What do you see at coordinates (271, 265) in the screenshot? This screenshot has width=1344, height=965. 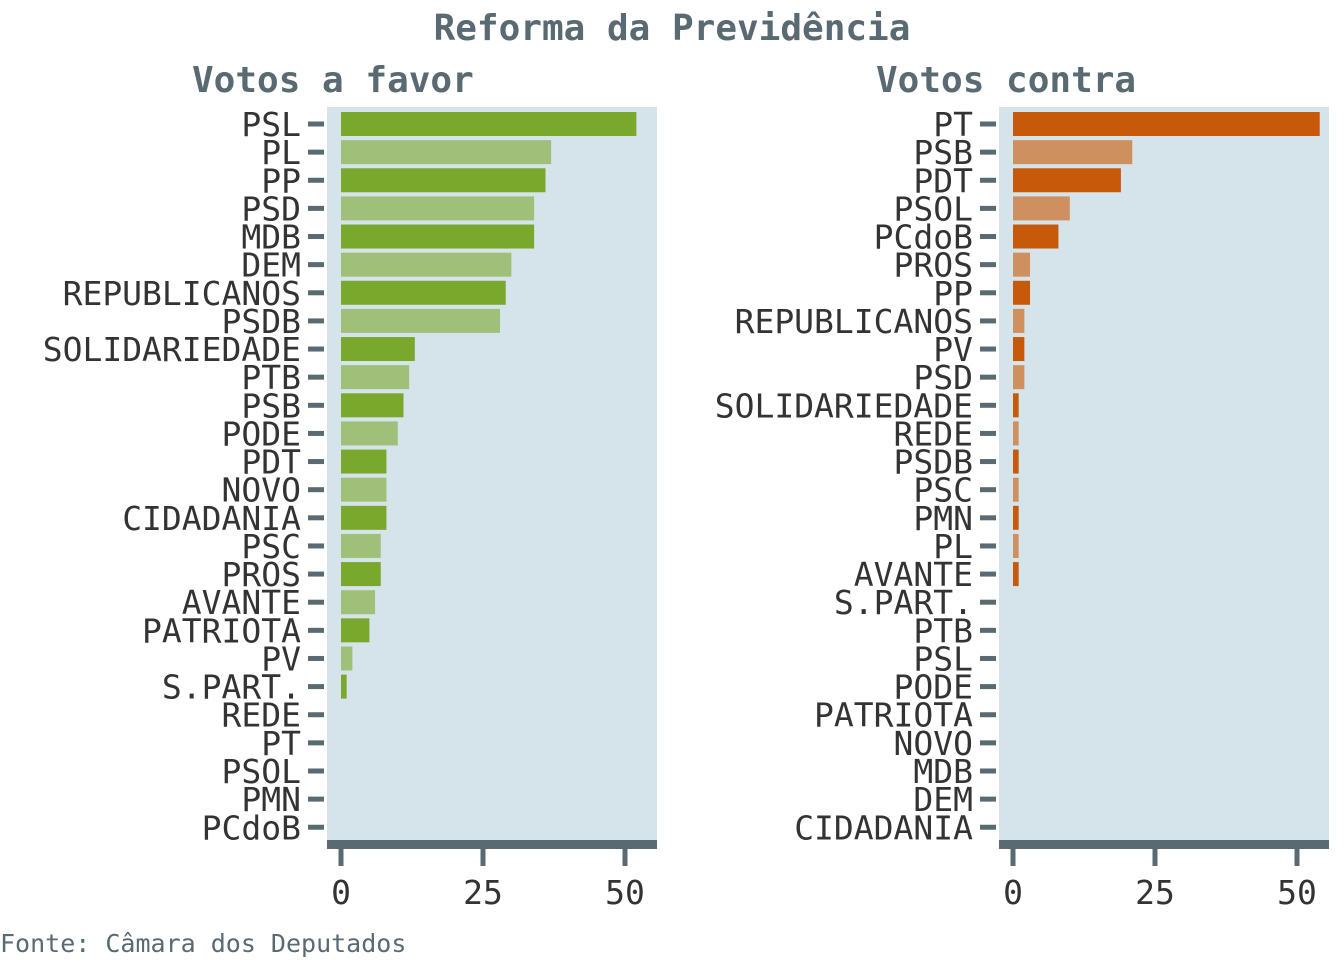 I see `y-tick-label: DEM` at bounding box center [271, 265].